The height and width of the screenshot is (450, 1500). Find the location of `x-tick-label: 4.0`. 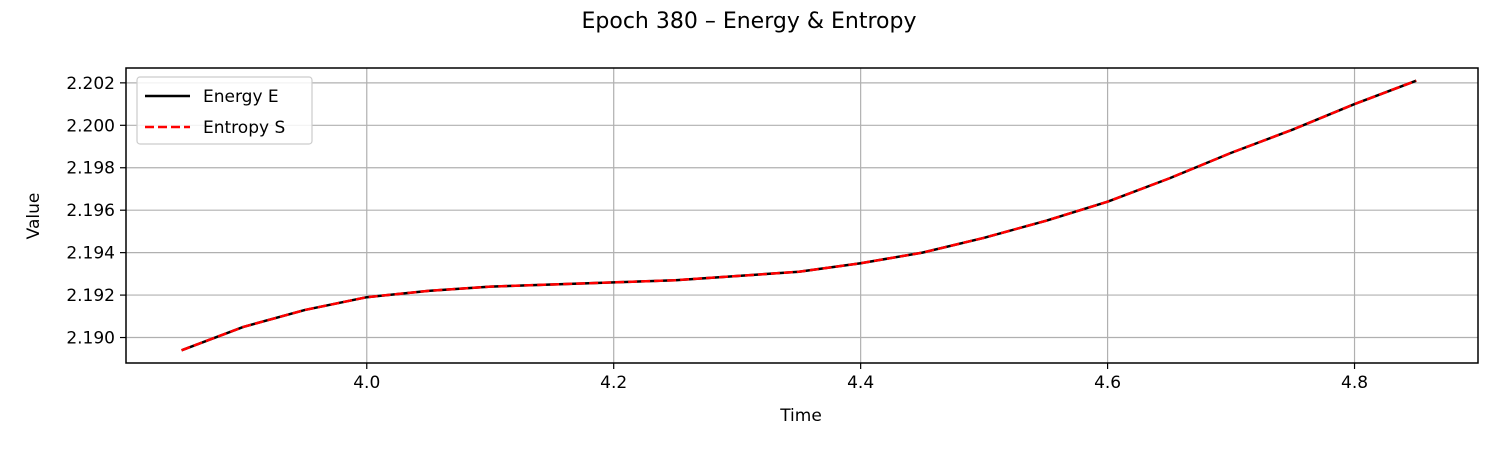

x-tick-label: 4.0 is located at coordinates (366, 383).